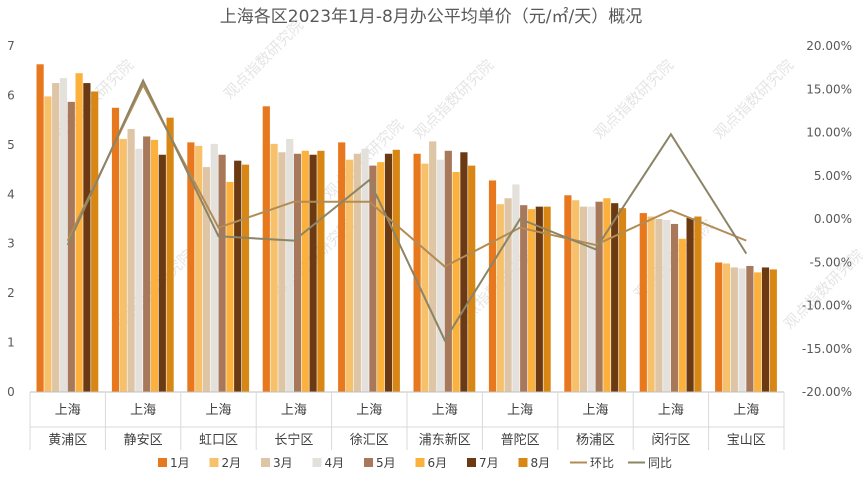  What do you see at coordinates (833, 219) in the screenshot?
I see `y2-tick-label: 0.00%` at bounding box center [833, 219].